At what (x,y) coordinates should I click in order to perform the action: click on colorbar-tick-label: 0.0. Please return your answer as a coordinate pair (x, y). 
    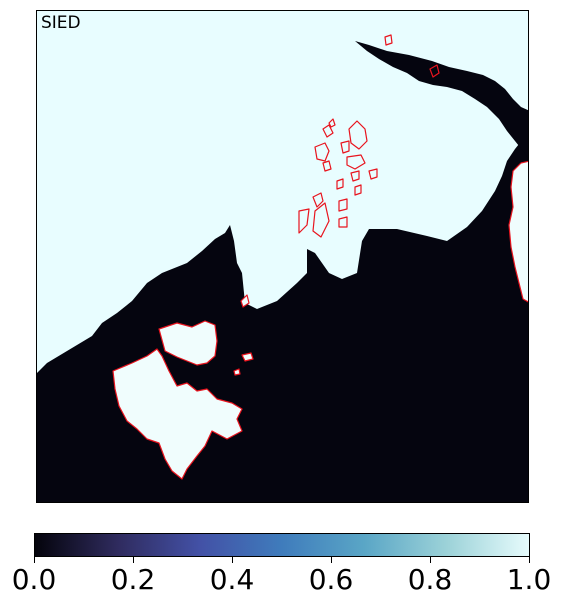
    Looking at the image, I should click on (34, 579).